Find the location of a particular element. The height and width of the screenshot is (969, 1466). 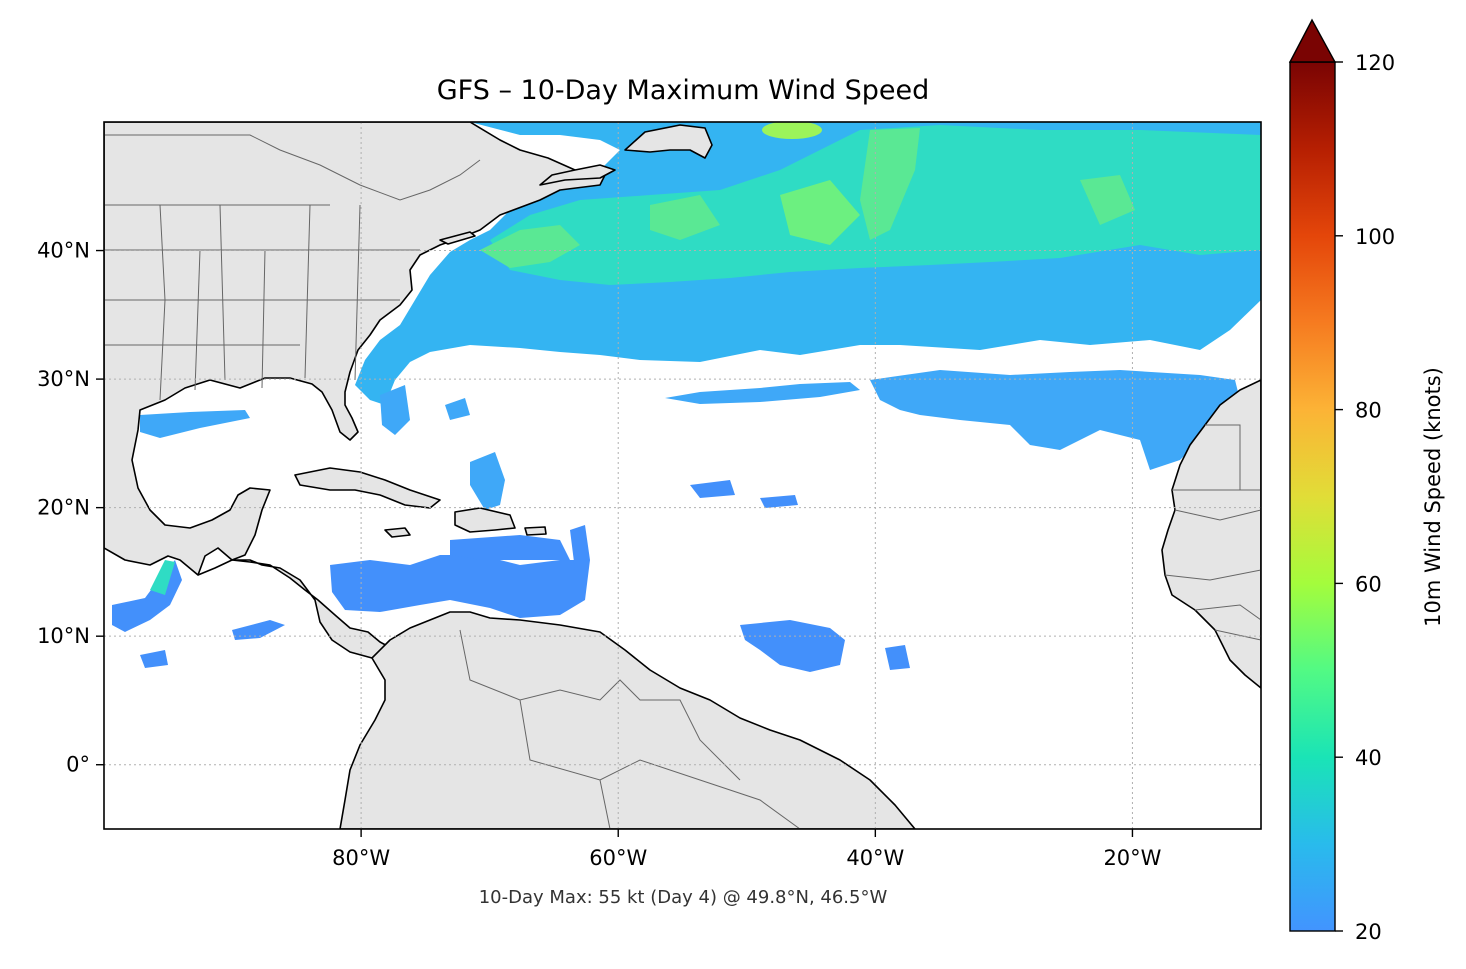

wind-patch-florida-east is located at coordinates (395, 410).